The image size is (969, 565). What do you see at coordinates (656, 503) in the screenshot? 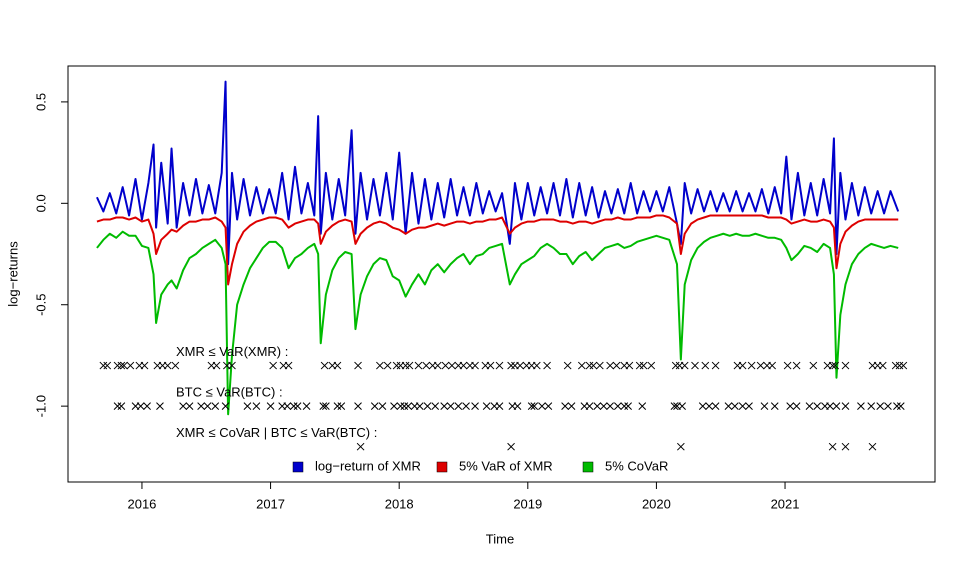
I see `x-tick-label: 2020` at bounding box center [656, 503].